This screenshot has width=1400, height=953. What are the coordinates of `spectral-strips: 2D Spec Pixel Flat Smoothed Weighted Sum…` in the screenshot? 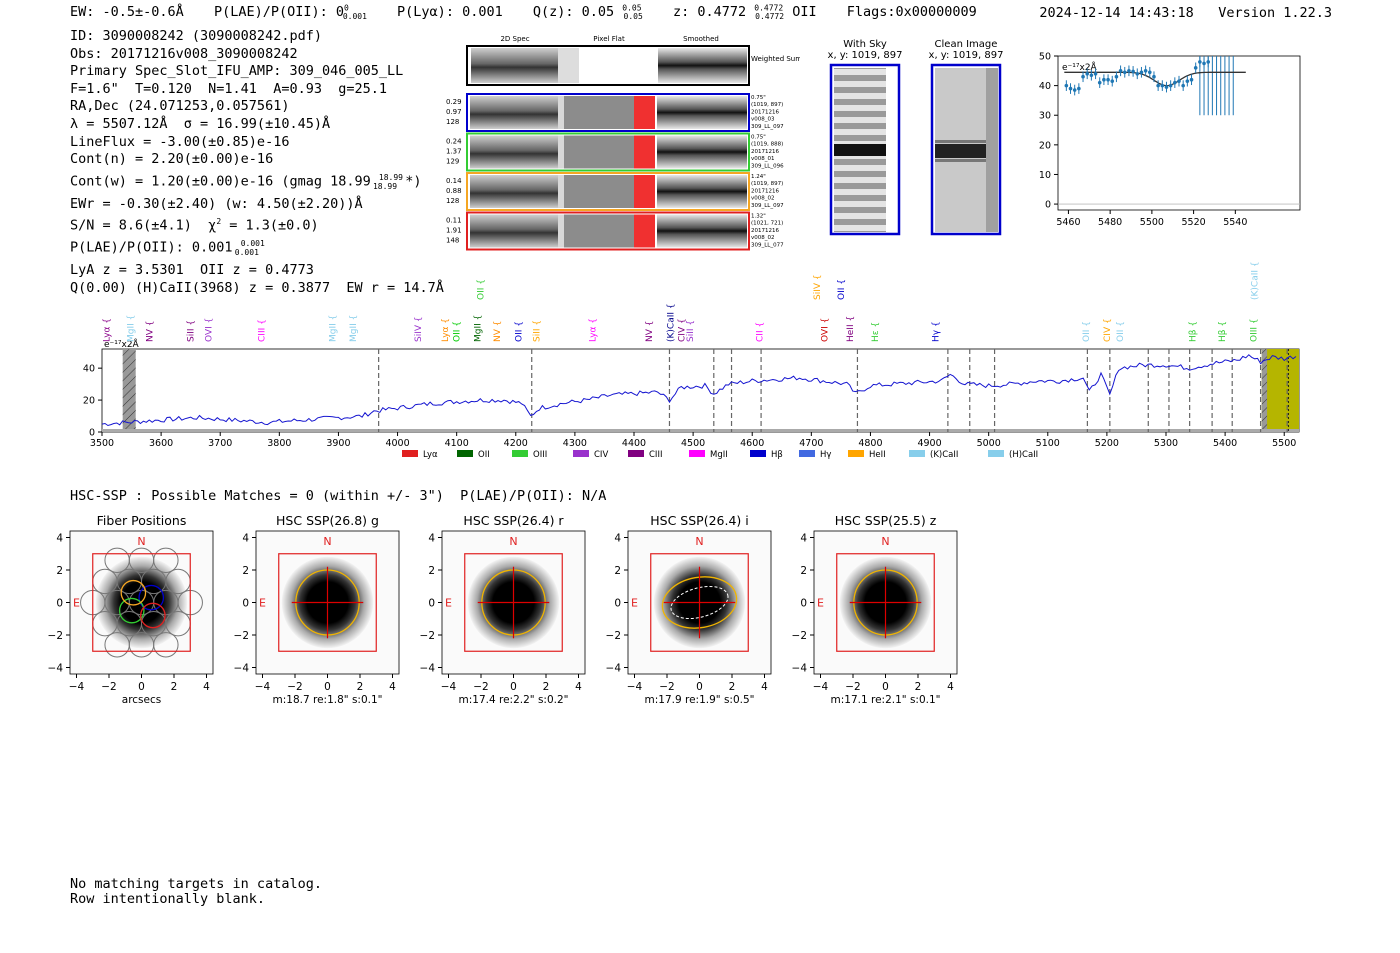 It's located at (623, 143).